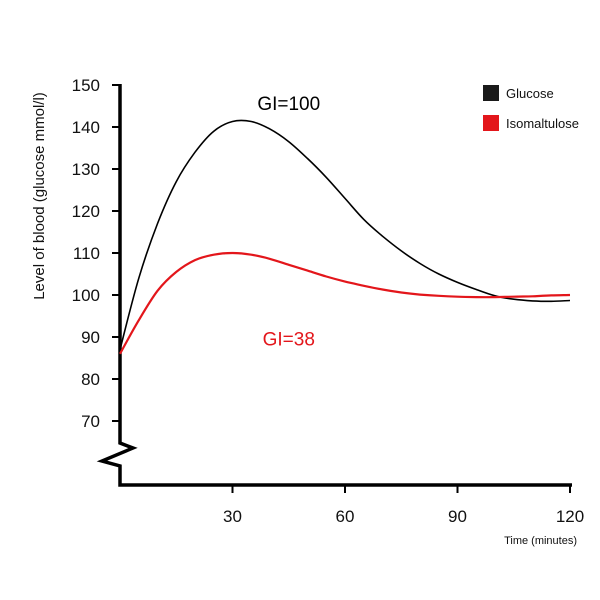  I want to click on x-axis-ticks: 30 60 90 120, so click(403, 505).